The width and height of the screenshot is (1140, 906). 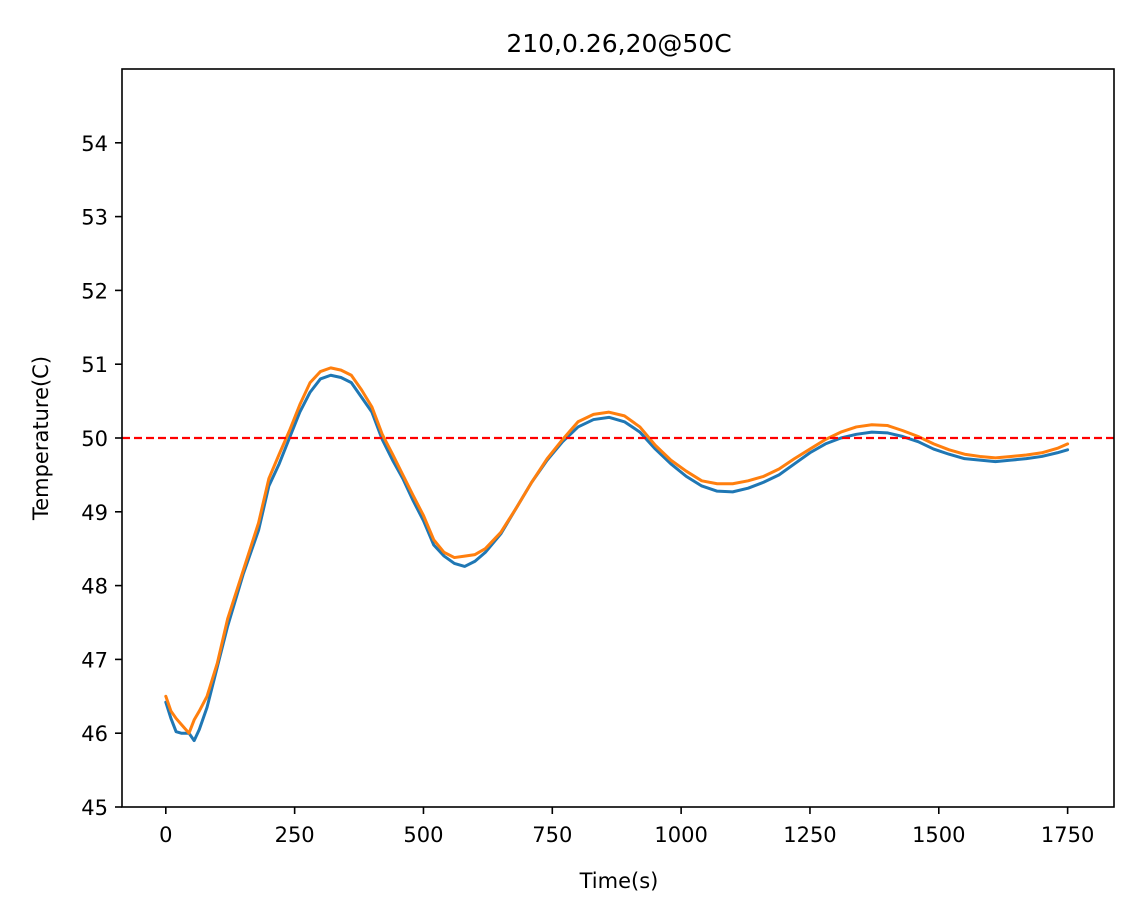 What do you see at coordinates (165, 835) in the screenshot?
I see `x-tick-label: 0` at bounding box center [165, 835].